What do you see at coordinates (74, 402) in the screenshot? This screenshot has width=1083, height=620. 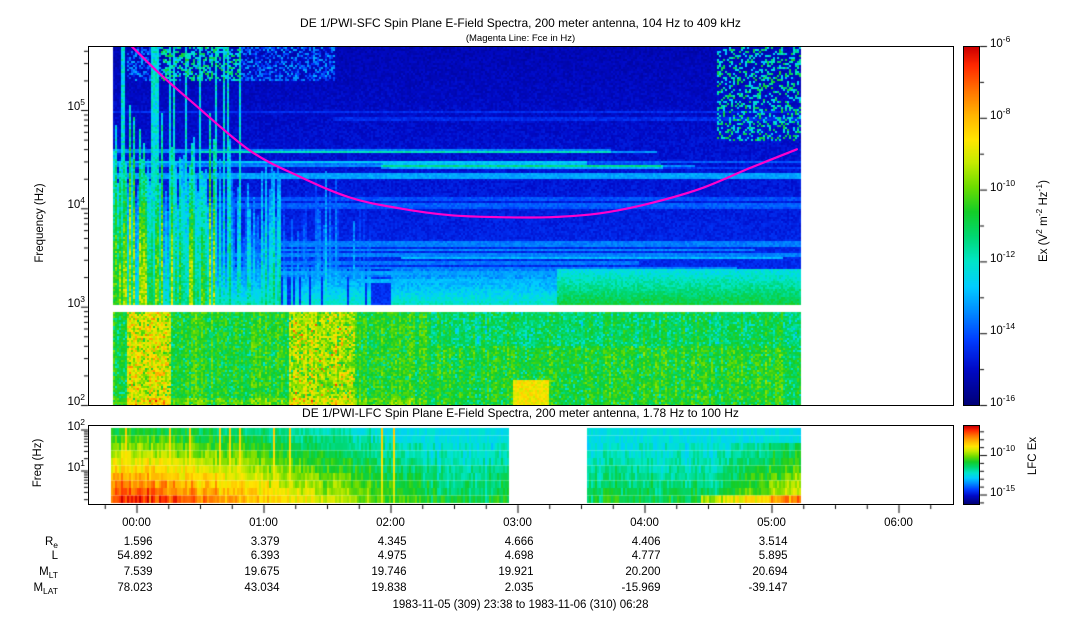 I see `sfc-y-tick-label-3-base: 10` at bounding box center [74, 402].